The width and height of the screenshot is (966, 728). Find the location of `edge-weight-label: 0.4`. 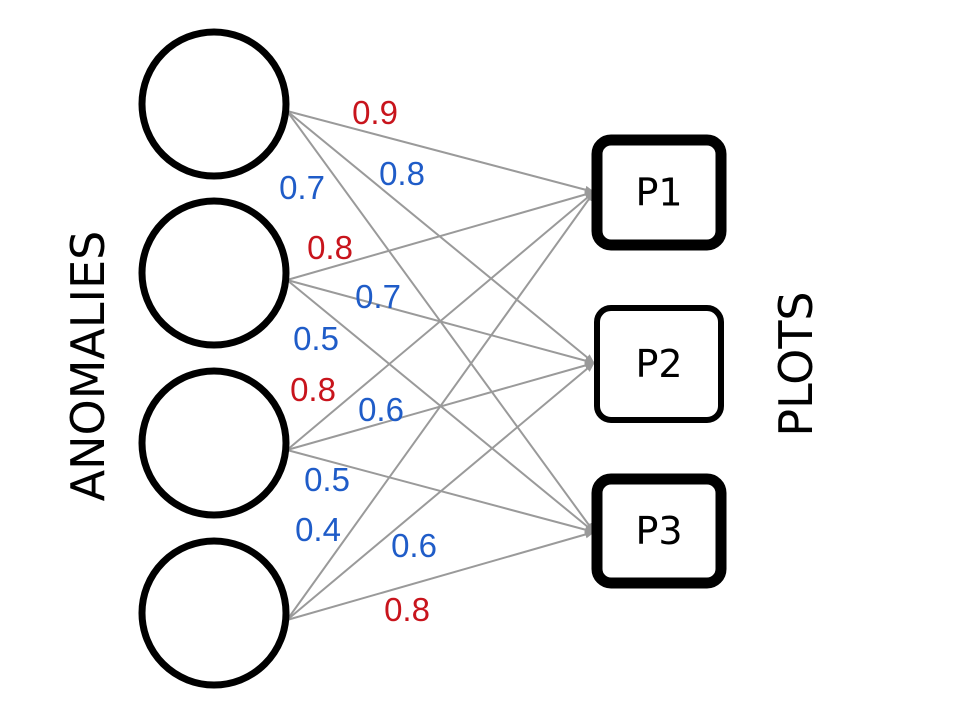

edge-weight-label: 0.4 is located at coordinates (318, 529).